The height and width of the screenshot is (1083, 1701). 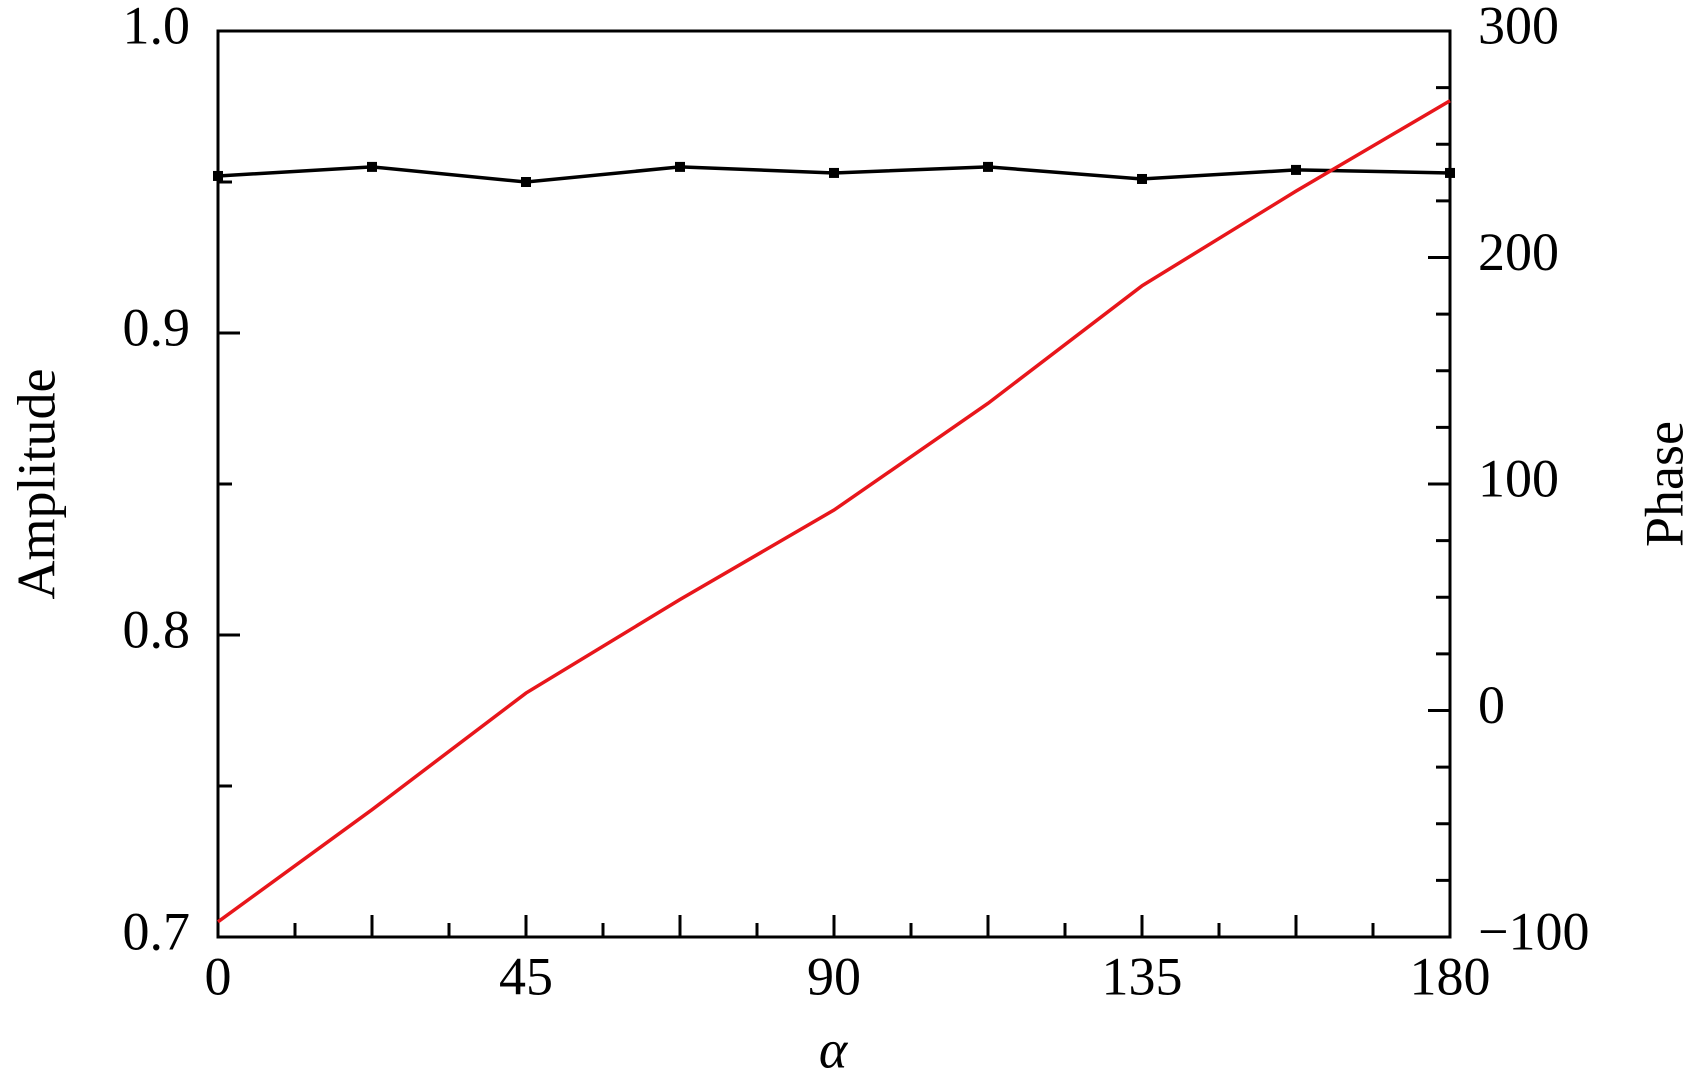 I want to click on x-tick-label: 180, so click(x=1450, y=976).